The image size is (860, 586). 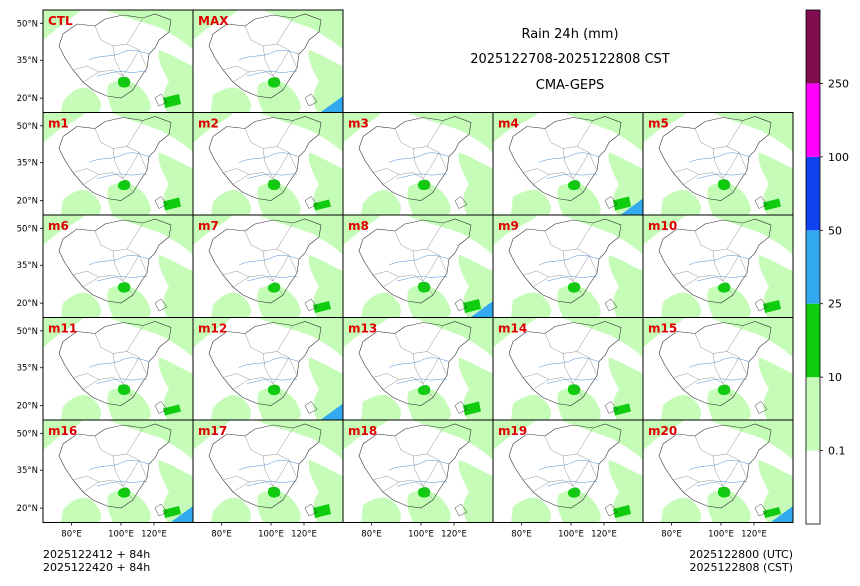 What do you see at coordinates (827, 267) in the screenshot?
I see `colorbar: 0.1 10 25 50 100 250` at bounding box center [827, 267].